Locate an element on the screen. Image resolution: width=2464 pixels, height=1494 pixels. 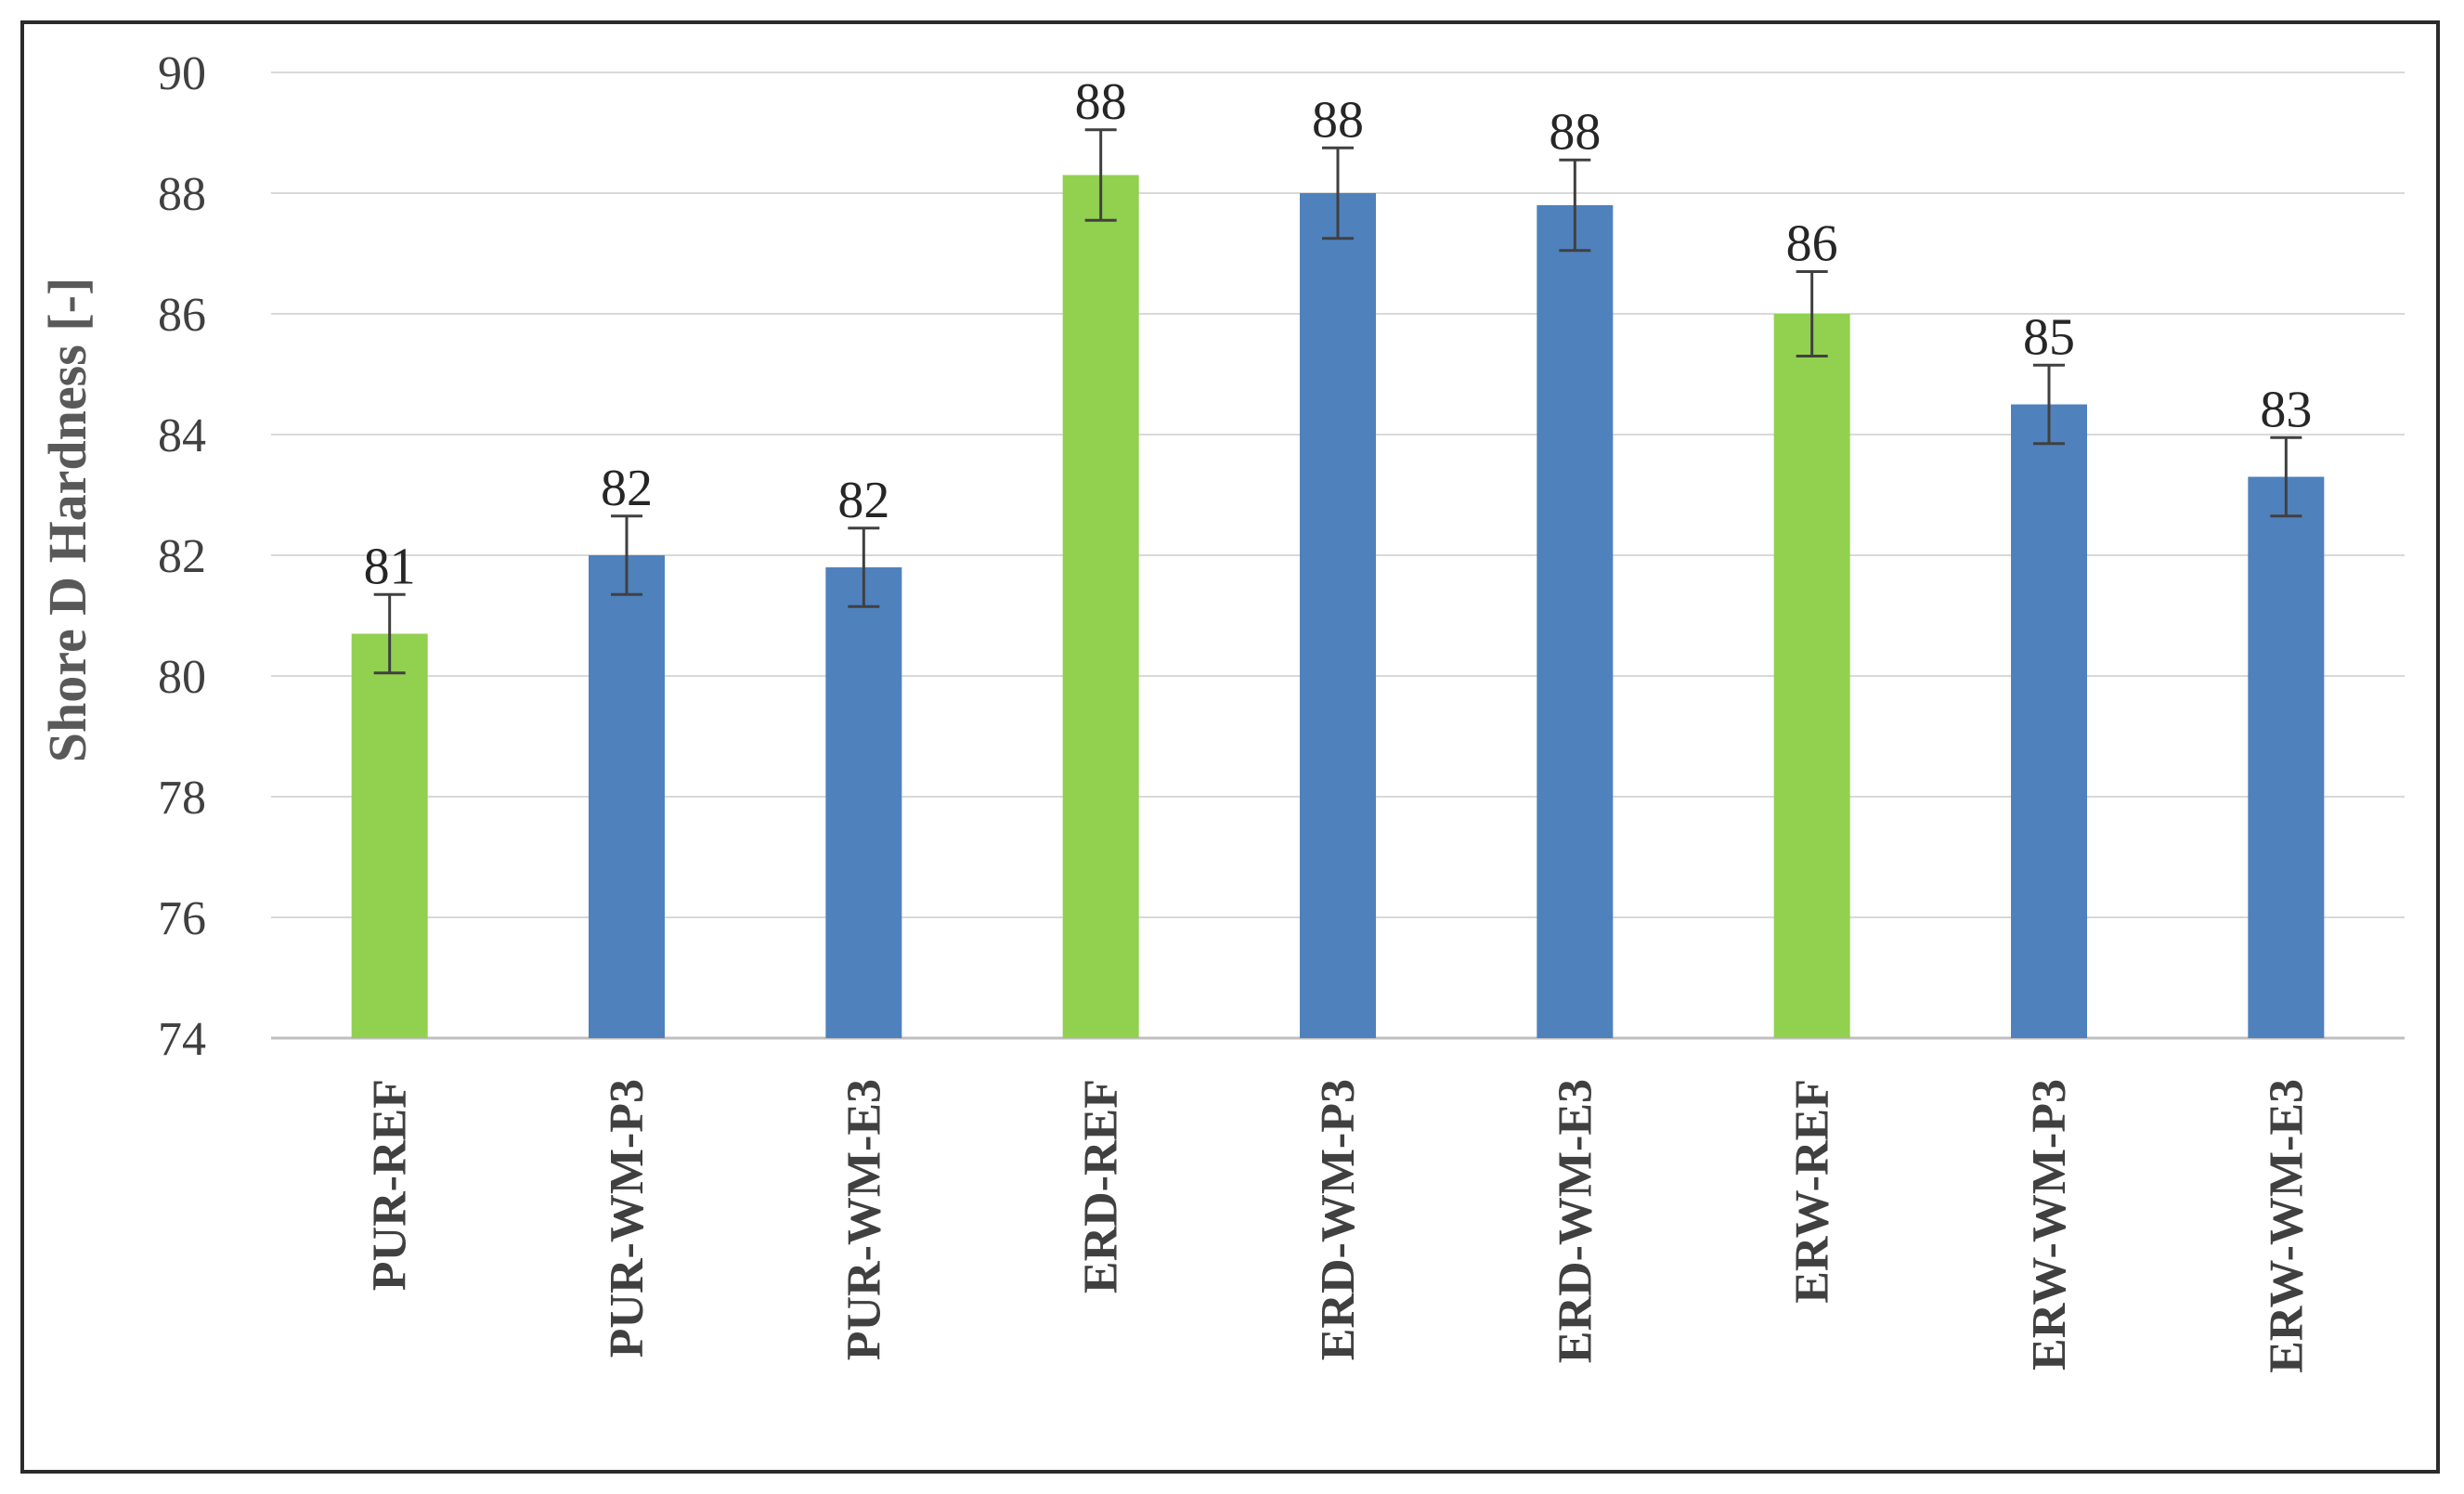
x-tick-label: PUR-REF is located at coordinates (390, 1185).